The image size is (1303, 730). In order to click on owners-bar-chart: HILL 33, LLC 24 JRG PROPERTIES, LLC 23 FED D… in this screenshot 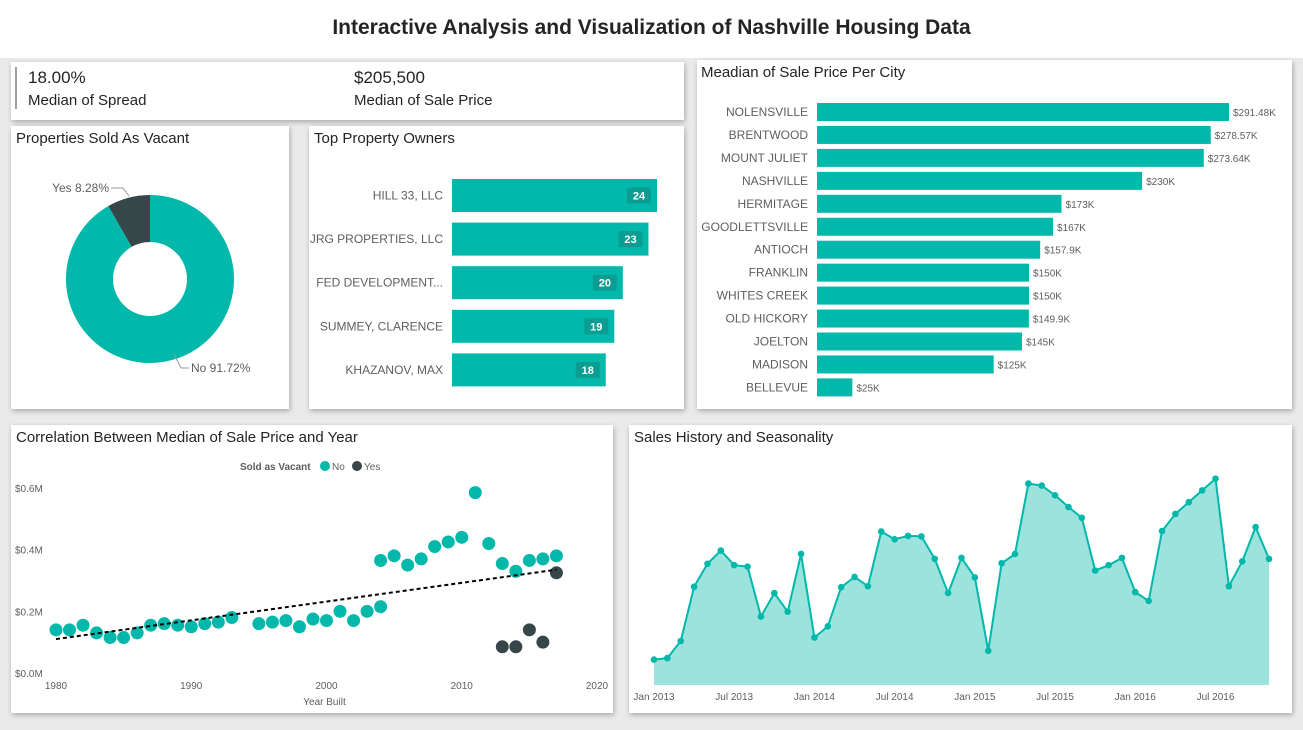, I will do `click(496, 267)`.